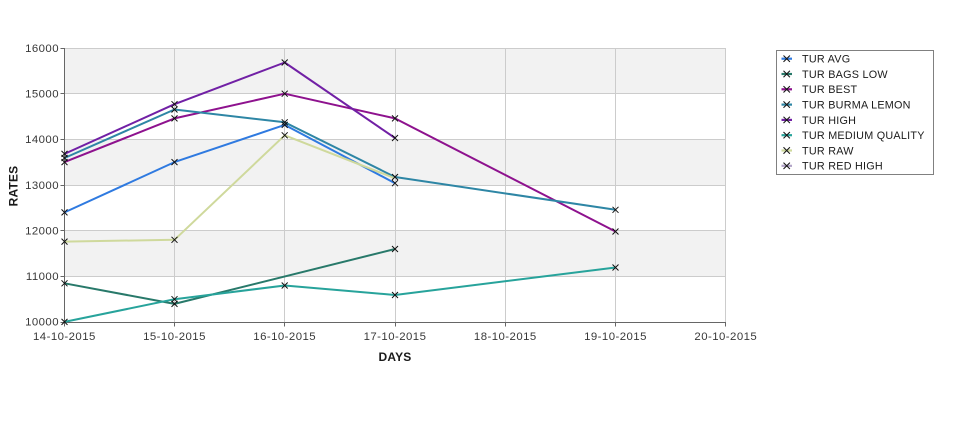 The image size is (975, 434). Describe the element at coordinates (174, 337) in the screenshot. I see `svg-text: 15-10-2015` at that location.